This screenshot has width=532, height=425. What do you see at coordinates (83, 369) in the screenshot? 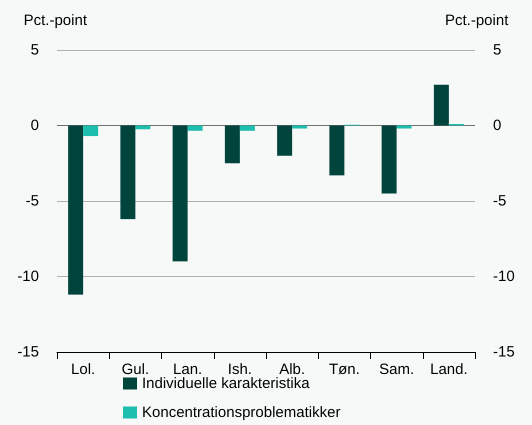
I see `x-tick-label: Lol.` at bounding box center [83, 369].